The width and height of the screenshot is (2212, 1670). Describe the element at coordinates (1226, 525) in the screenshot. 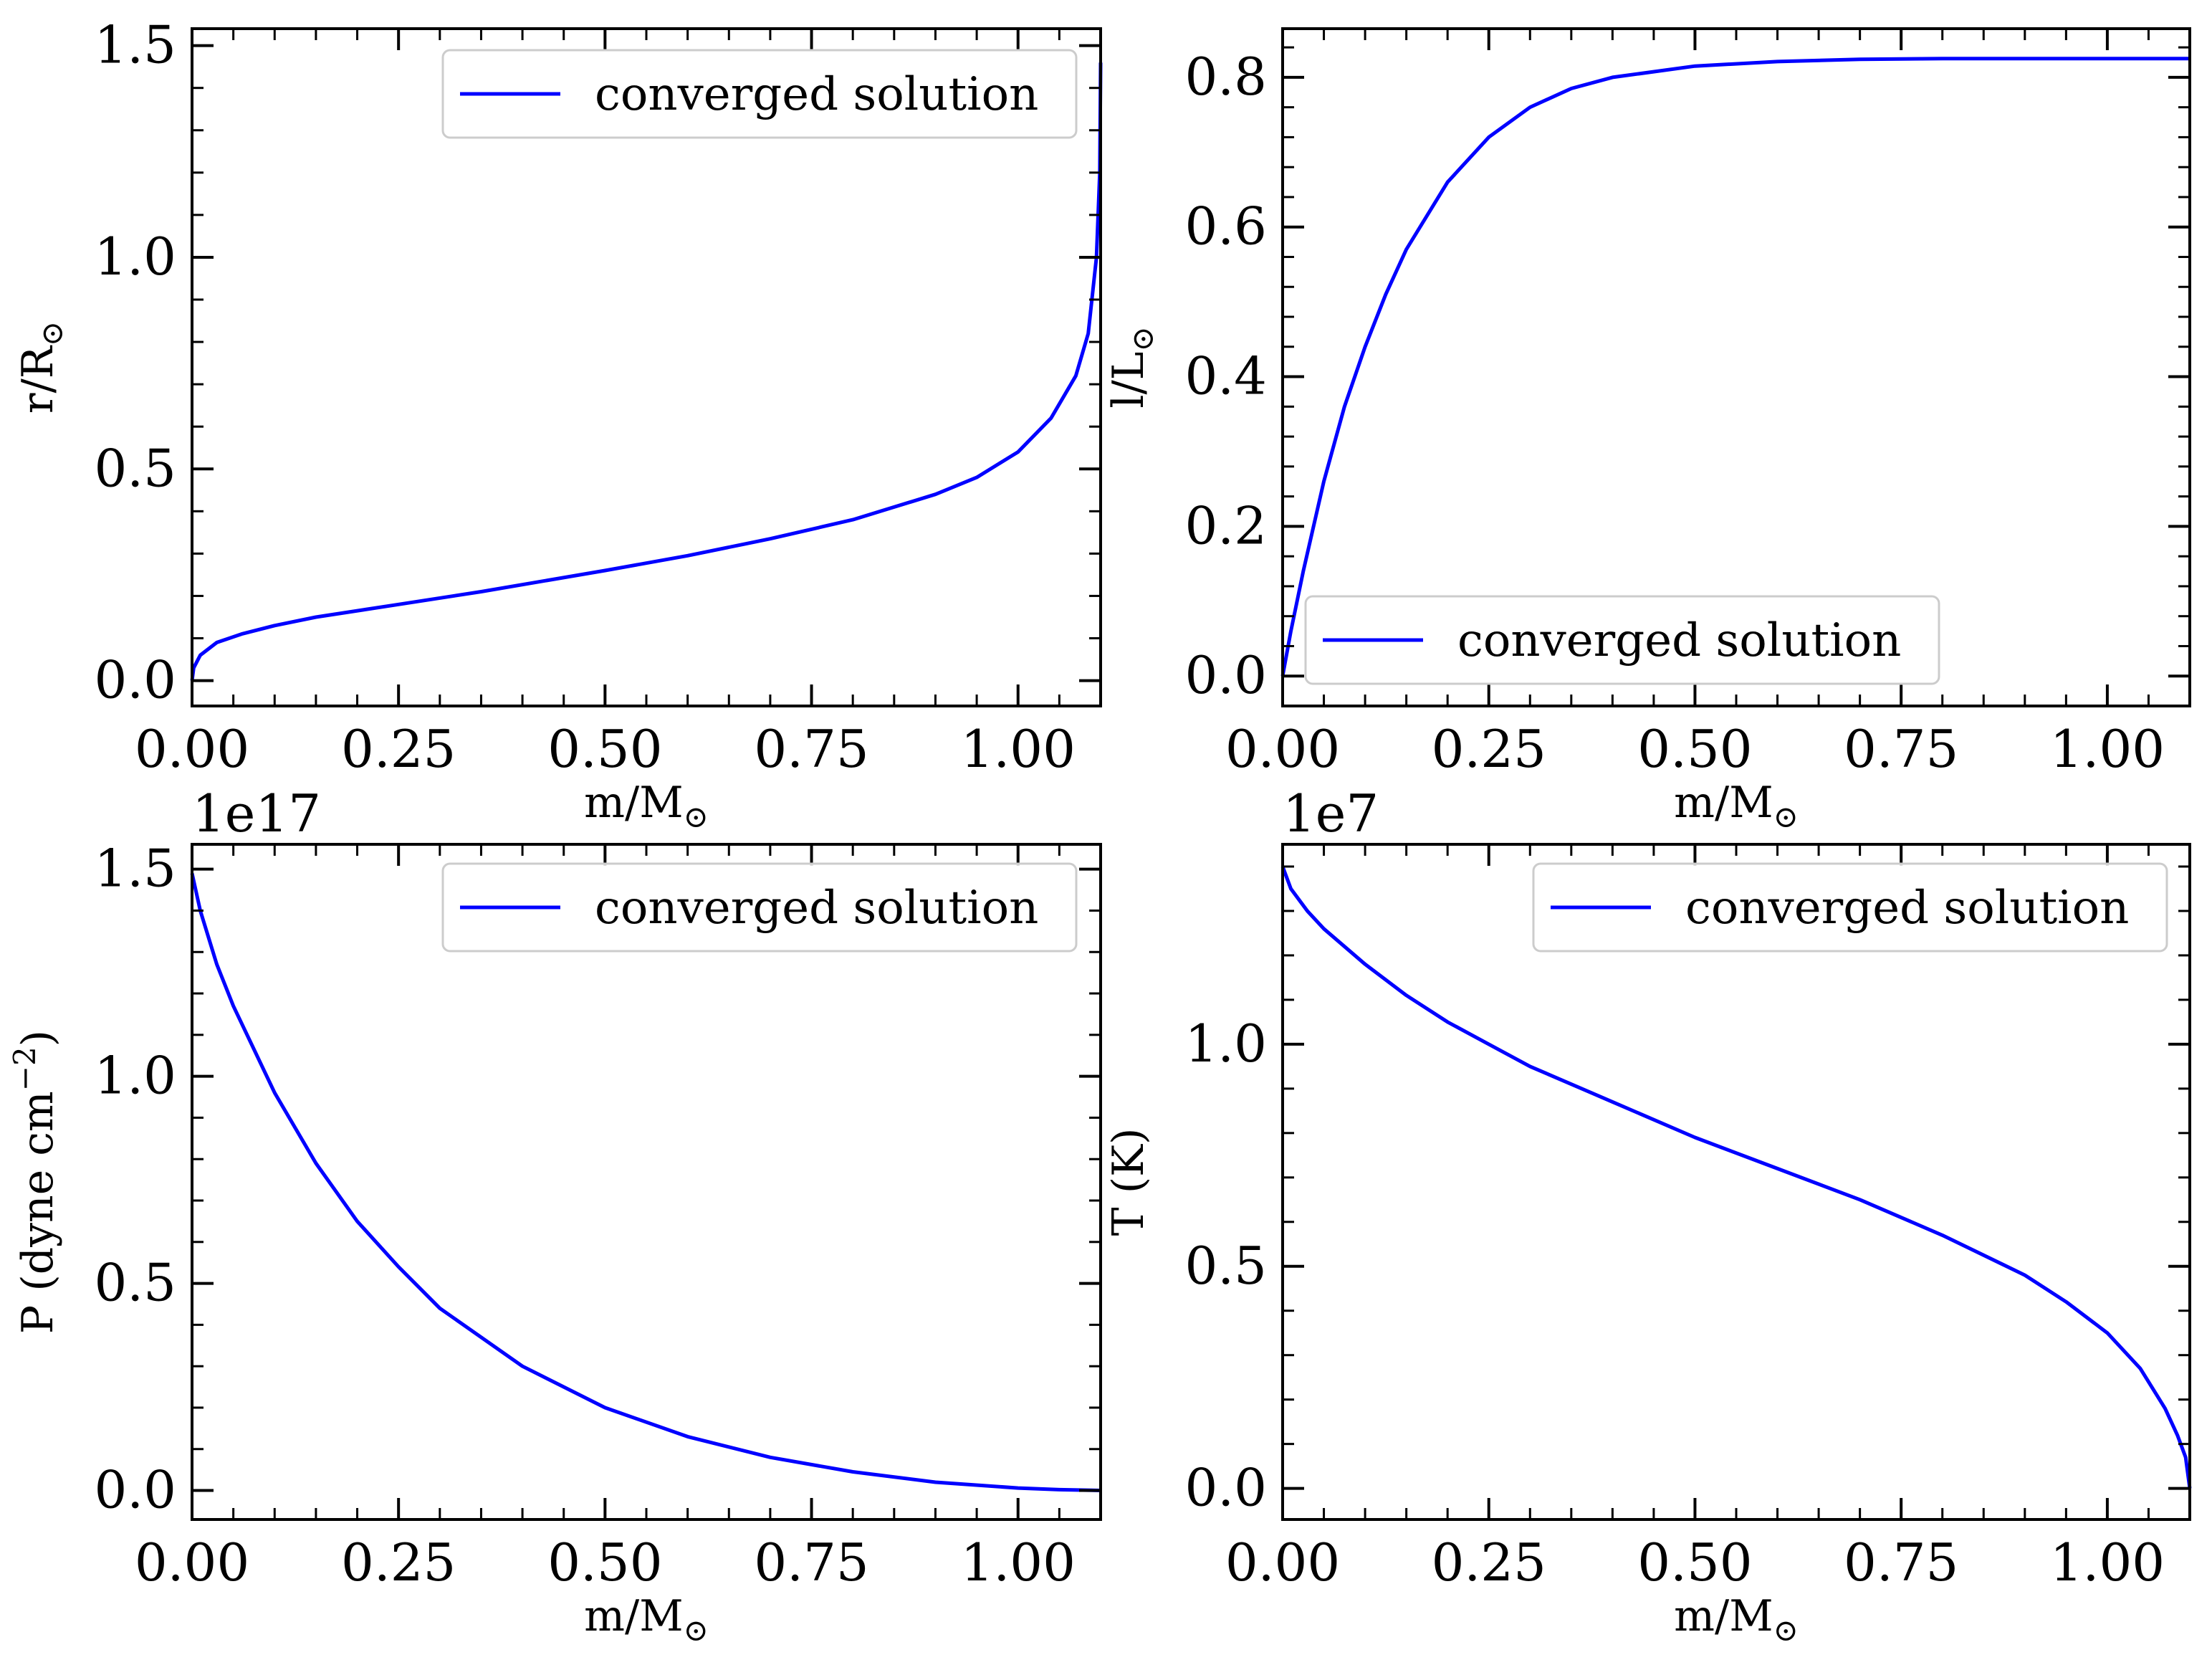

I see `y-tick-label: 0.2` at that location.